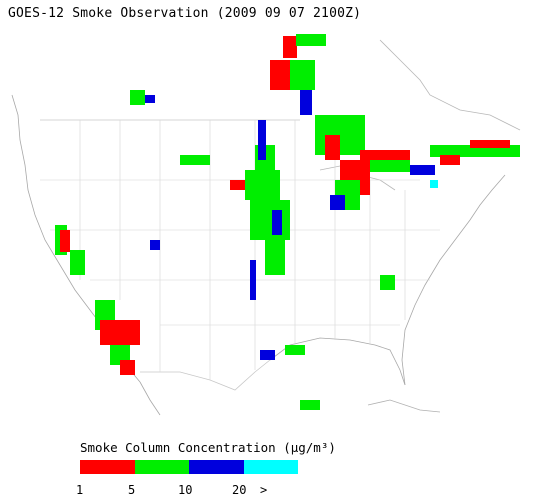 This screenshot has width=540, height=504. What do you see at coordinates (132, 490) in the screenshot?
I see `legend-tick: 5` at bounding box center [132, 490].